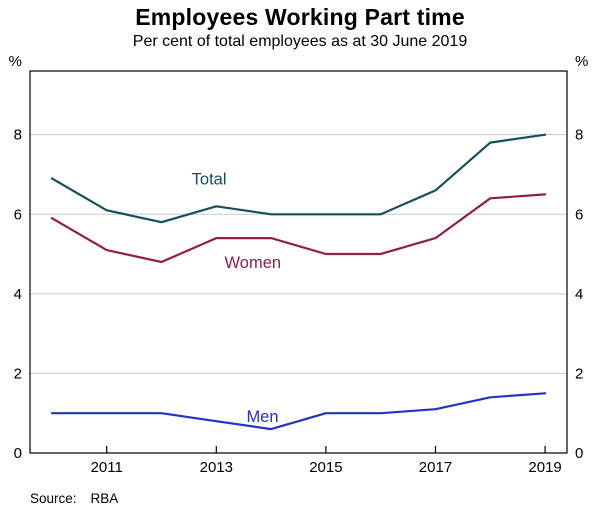 This screenshot has height=521, width=600. What do you see at coordinates (18, 453) in the screenshot?
I see `ytick-left-0: 0` at bounding box center [18, 453].